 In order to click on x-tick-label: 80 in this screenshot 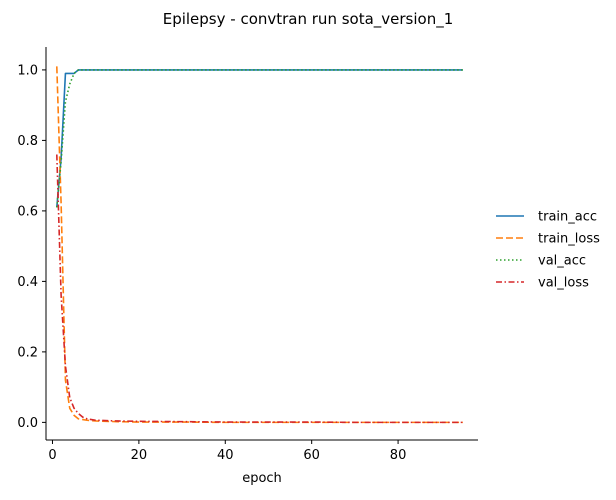, I will do `click(398, 455)`.